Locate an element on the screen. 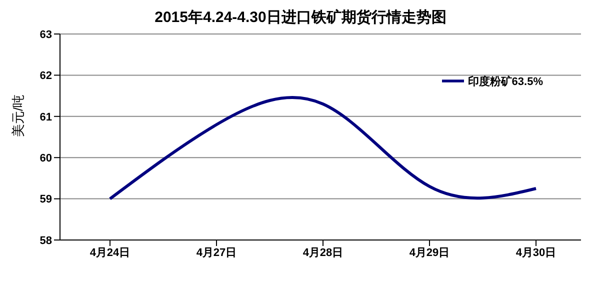  y-tick-label: 63 is located at coordinates (46, 34).